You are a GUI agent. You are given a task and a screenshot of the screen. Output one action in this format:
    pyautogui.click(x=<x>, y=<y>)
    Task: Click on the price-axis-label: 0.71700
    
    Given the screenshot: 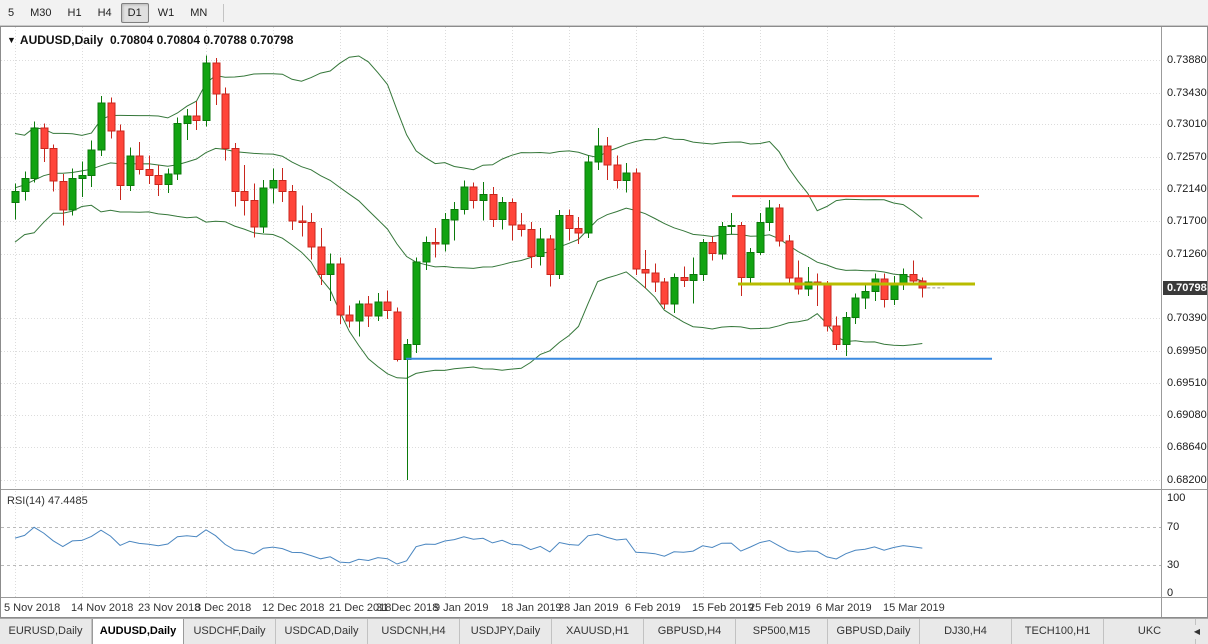 What is the action you would take?
    pyautogui.click(x=1187, y=221)
    